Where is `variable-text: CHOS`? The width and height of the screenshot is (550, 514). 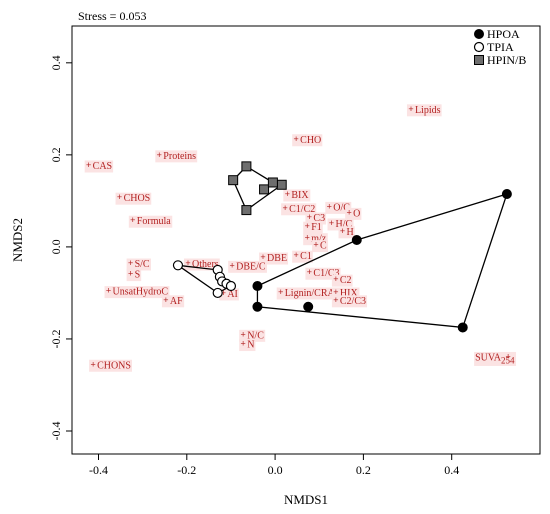
variable-text: CHOS is located at coordinates (137, 198).